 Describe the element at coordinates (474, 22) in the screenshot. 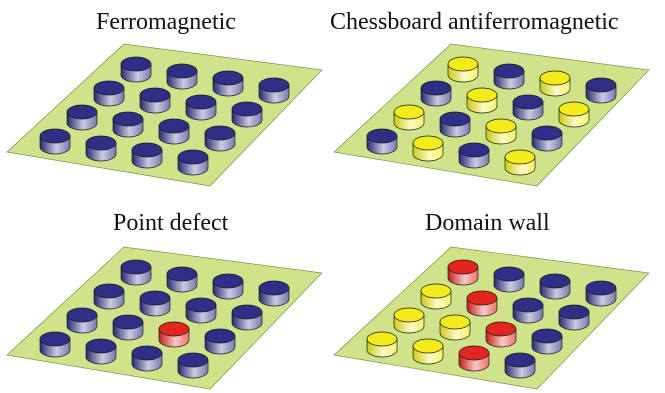

I see `panel-title-chessboard-antiferromagnetic: Chessboard antiferromagnetic` at that location.